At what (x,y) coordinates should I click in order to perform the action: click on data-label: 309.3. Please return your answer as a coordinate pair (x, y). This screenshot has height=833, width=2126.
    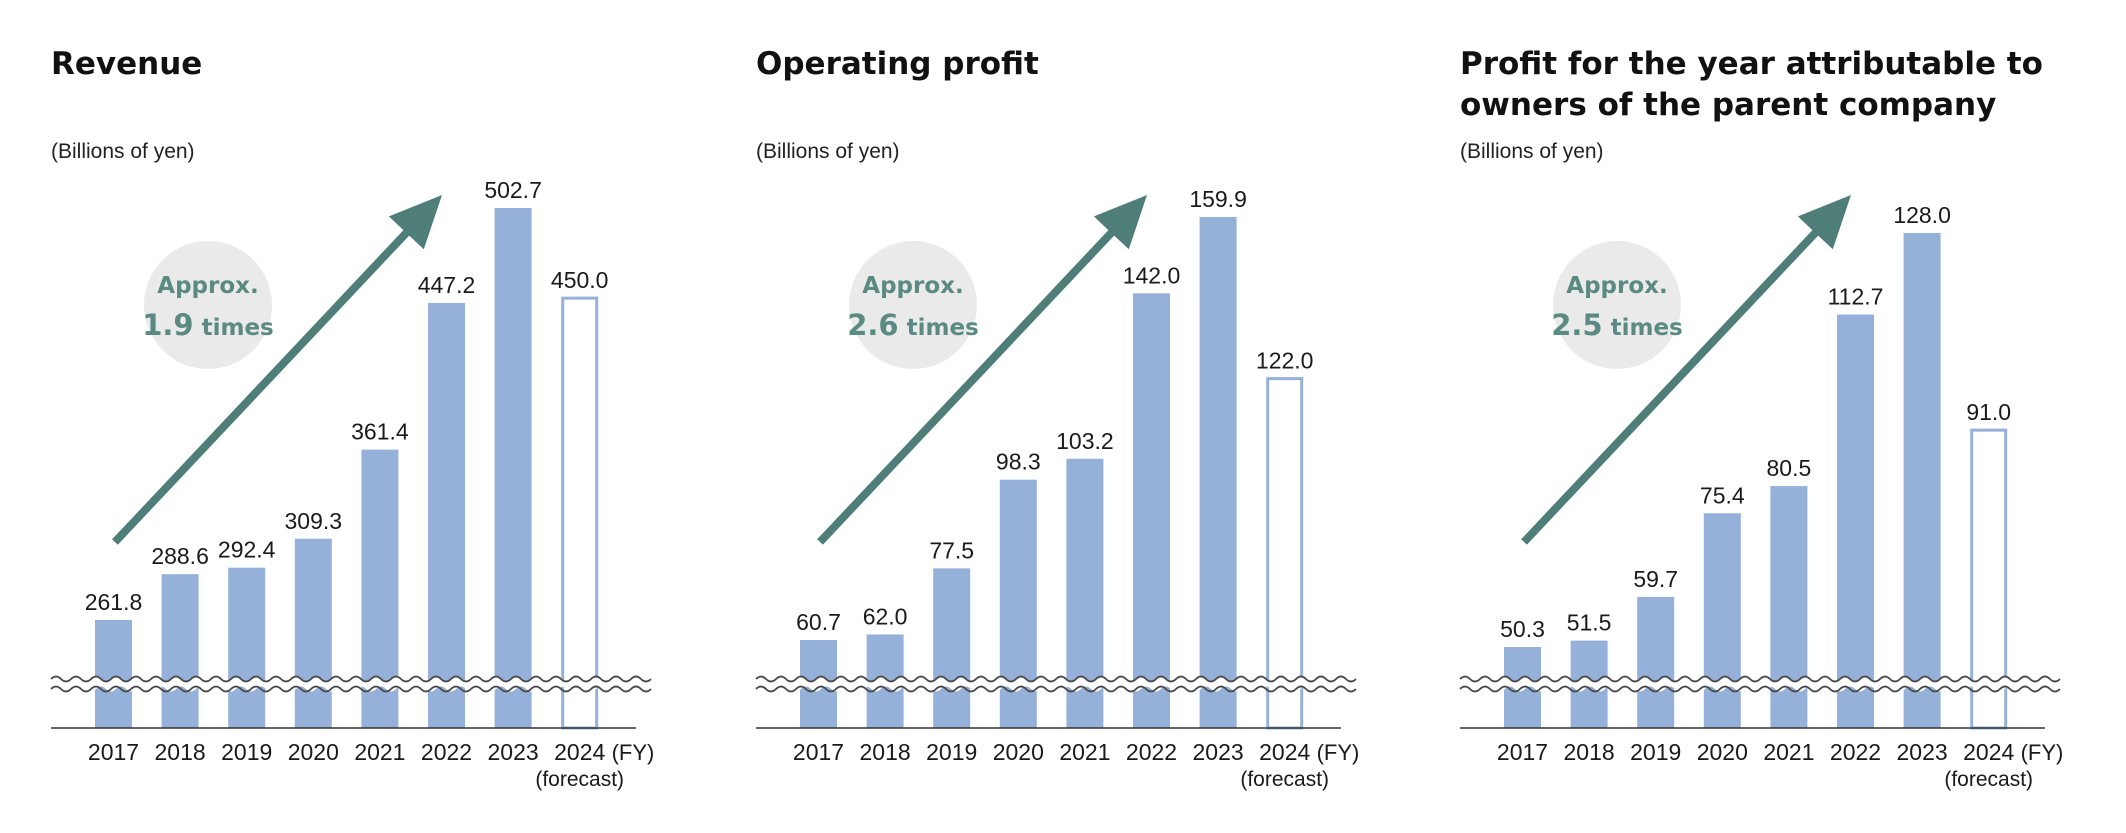
    Looking at the image, I should click on (314, 521).